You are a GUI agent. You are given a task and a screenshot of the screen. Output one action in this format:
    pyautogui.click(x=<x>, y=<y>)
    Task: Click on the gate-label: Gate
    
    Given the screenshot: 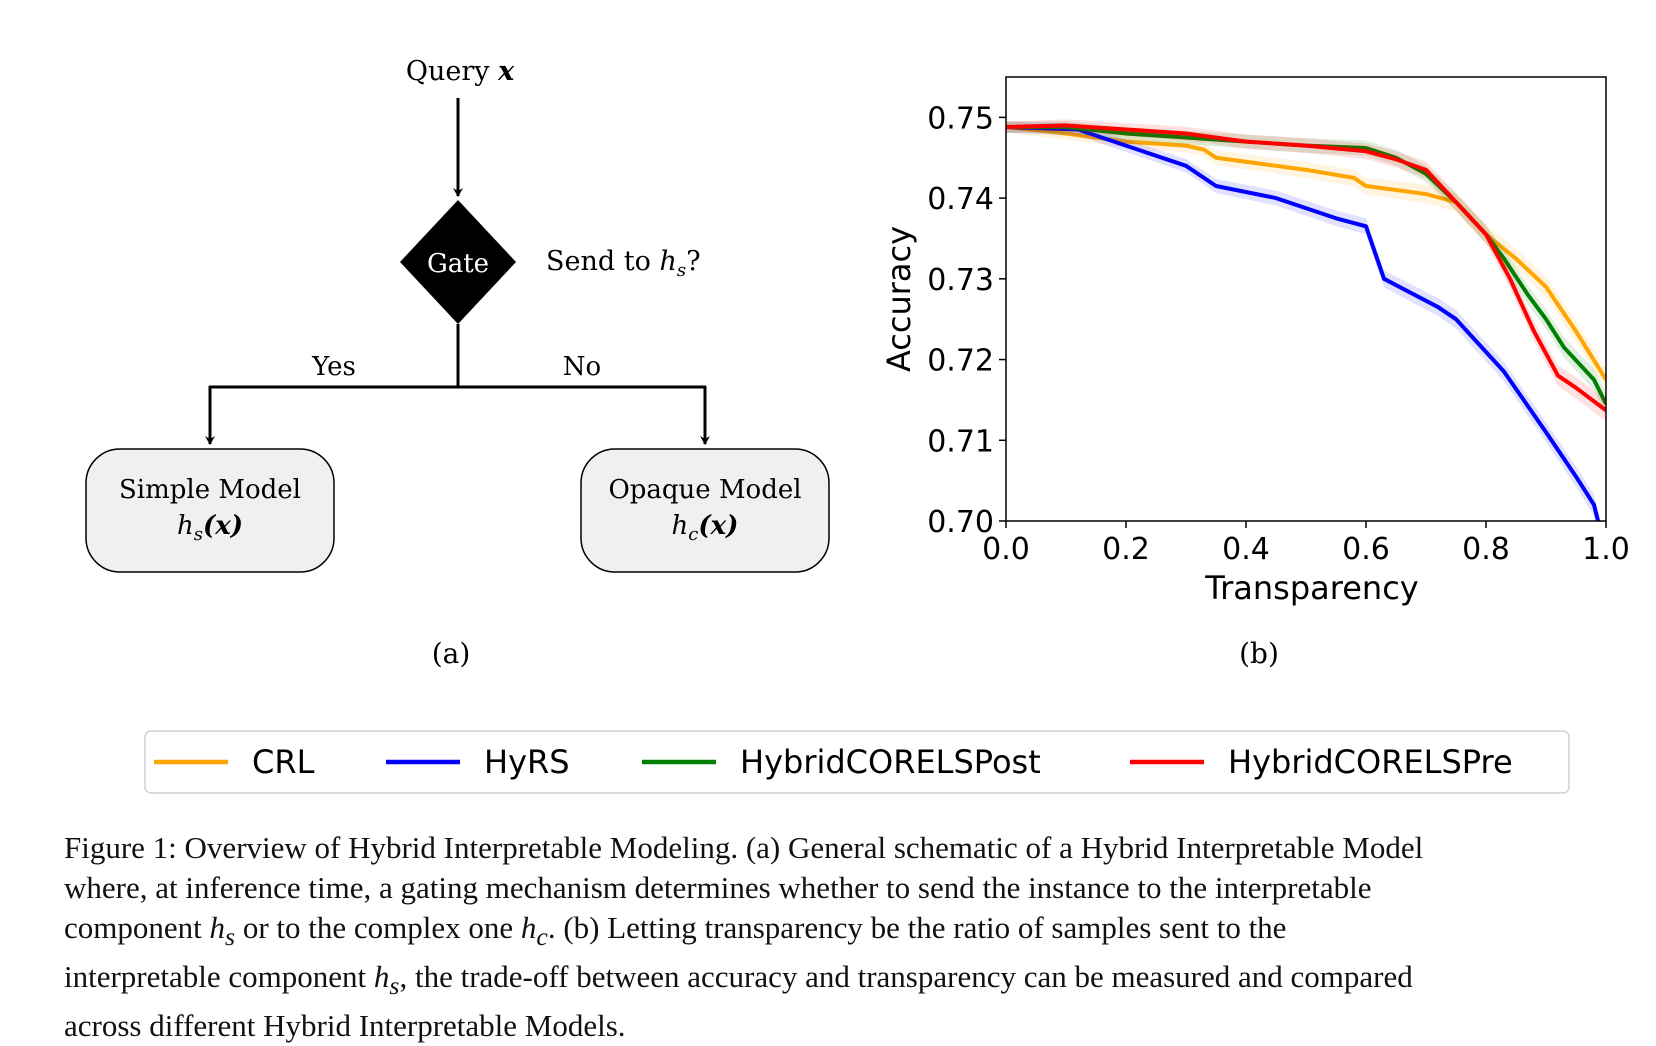 What is the action you would take?
    pyautogui.click(x=458, y=264)
    